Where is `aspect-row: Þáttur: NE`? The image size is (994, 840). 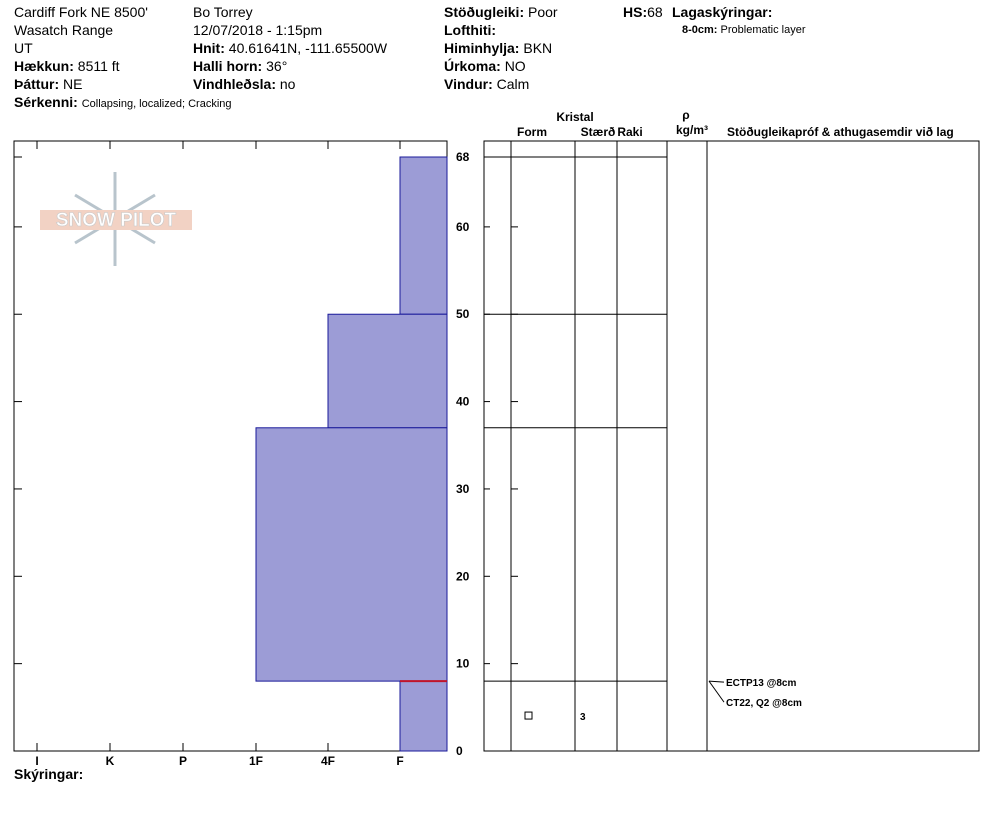 aspect-row: Þáttur: NE is located at coordinates (48, 84).